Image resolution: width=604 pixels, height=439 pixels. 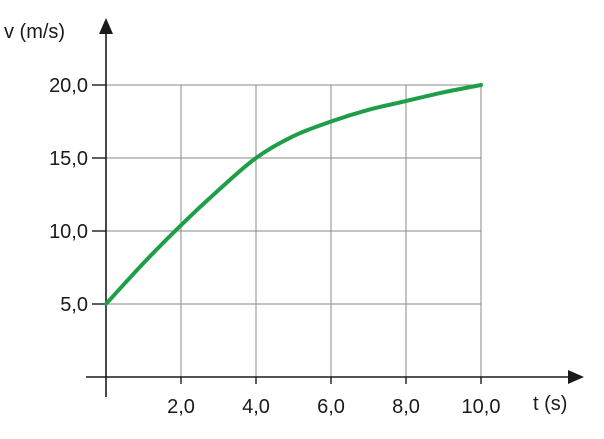 I want to click on x-tick-label: 8,0, so click(x=406, y=407).